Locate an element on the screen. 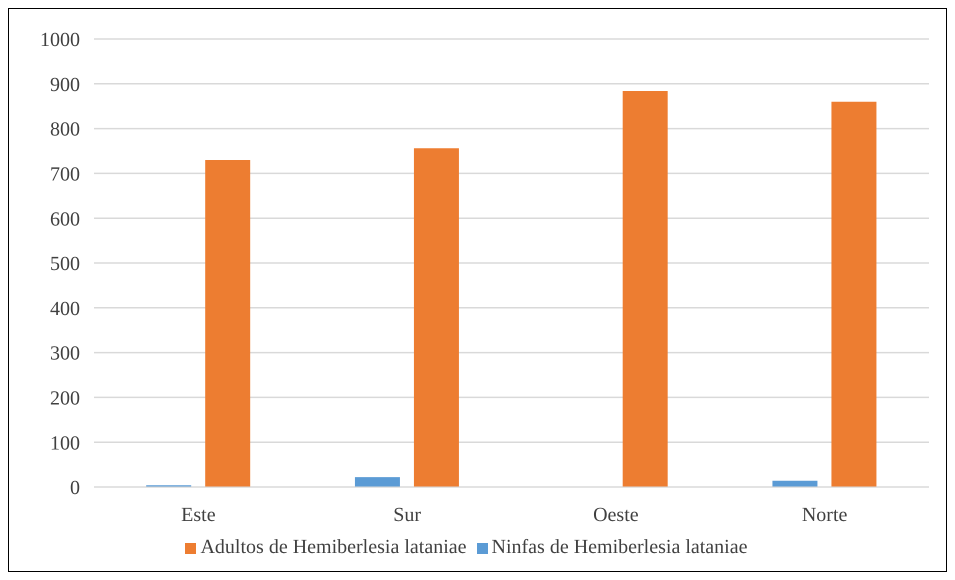 Image resolution: width=955 pixels, height=580 pixels. y-tick-label: 0 is located at coordinates (75, 488).